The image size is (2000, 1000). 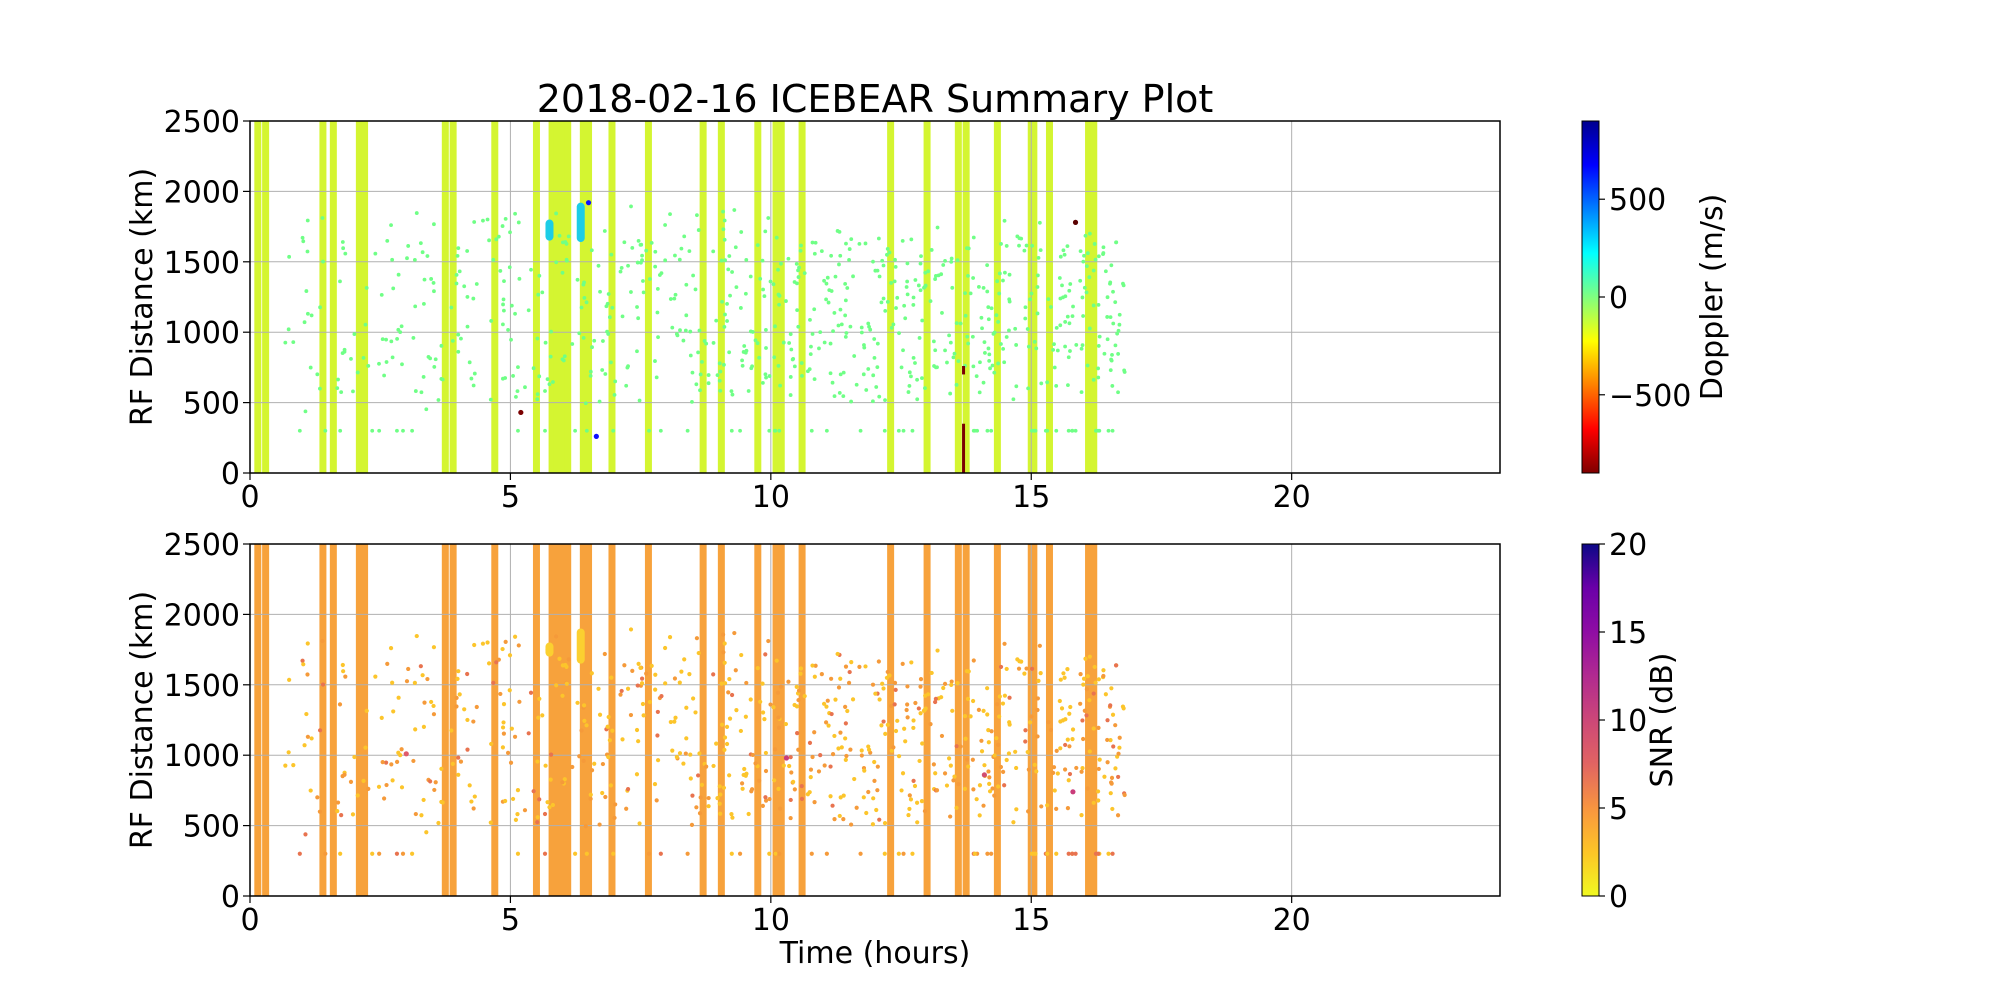 What do you see at coordinates (1292, 497) in the screenshot?
I see `x-tick-label: 20` at bounding box center [1292, 497].